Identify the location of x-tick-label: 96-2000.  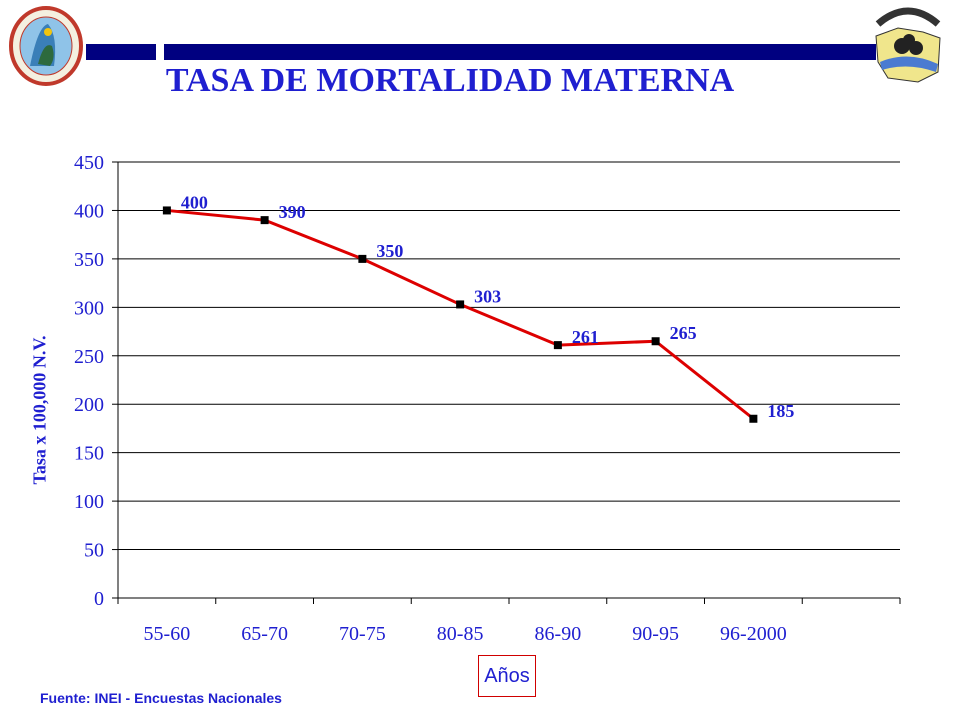
(753, 634).